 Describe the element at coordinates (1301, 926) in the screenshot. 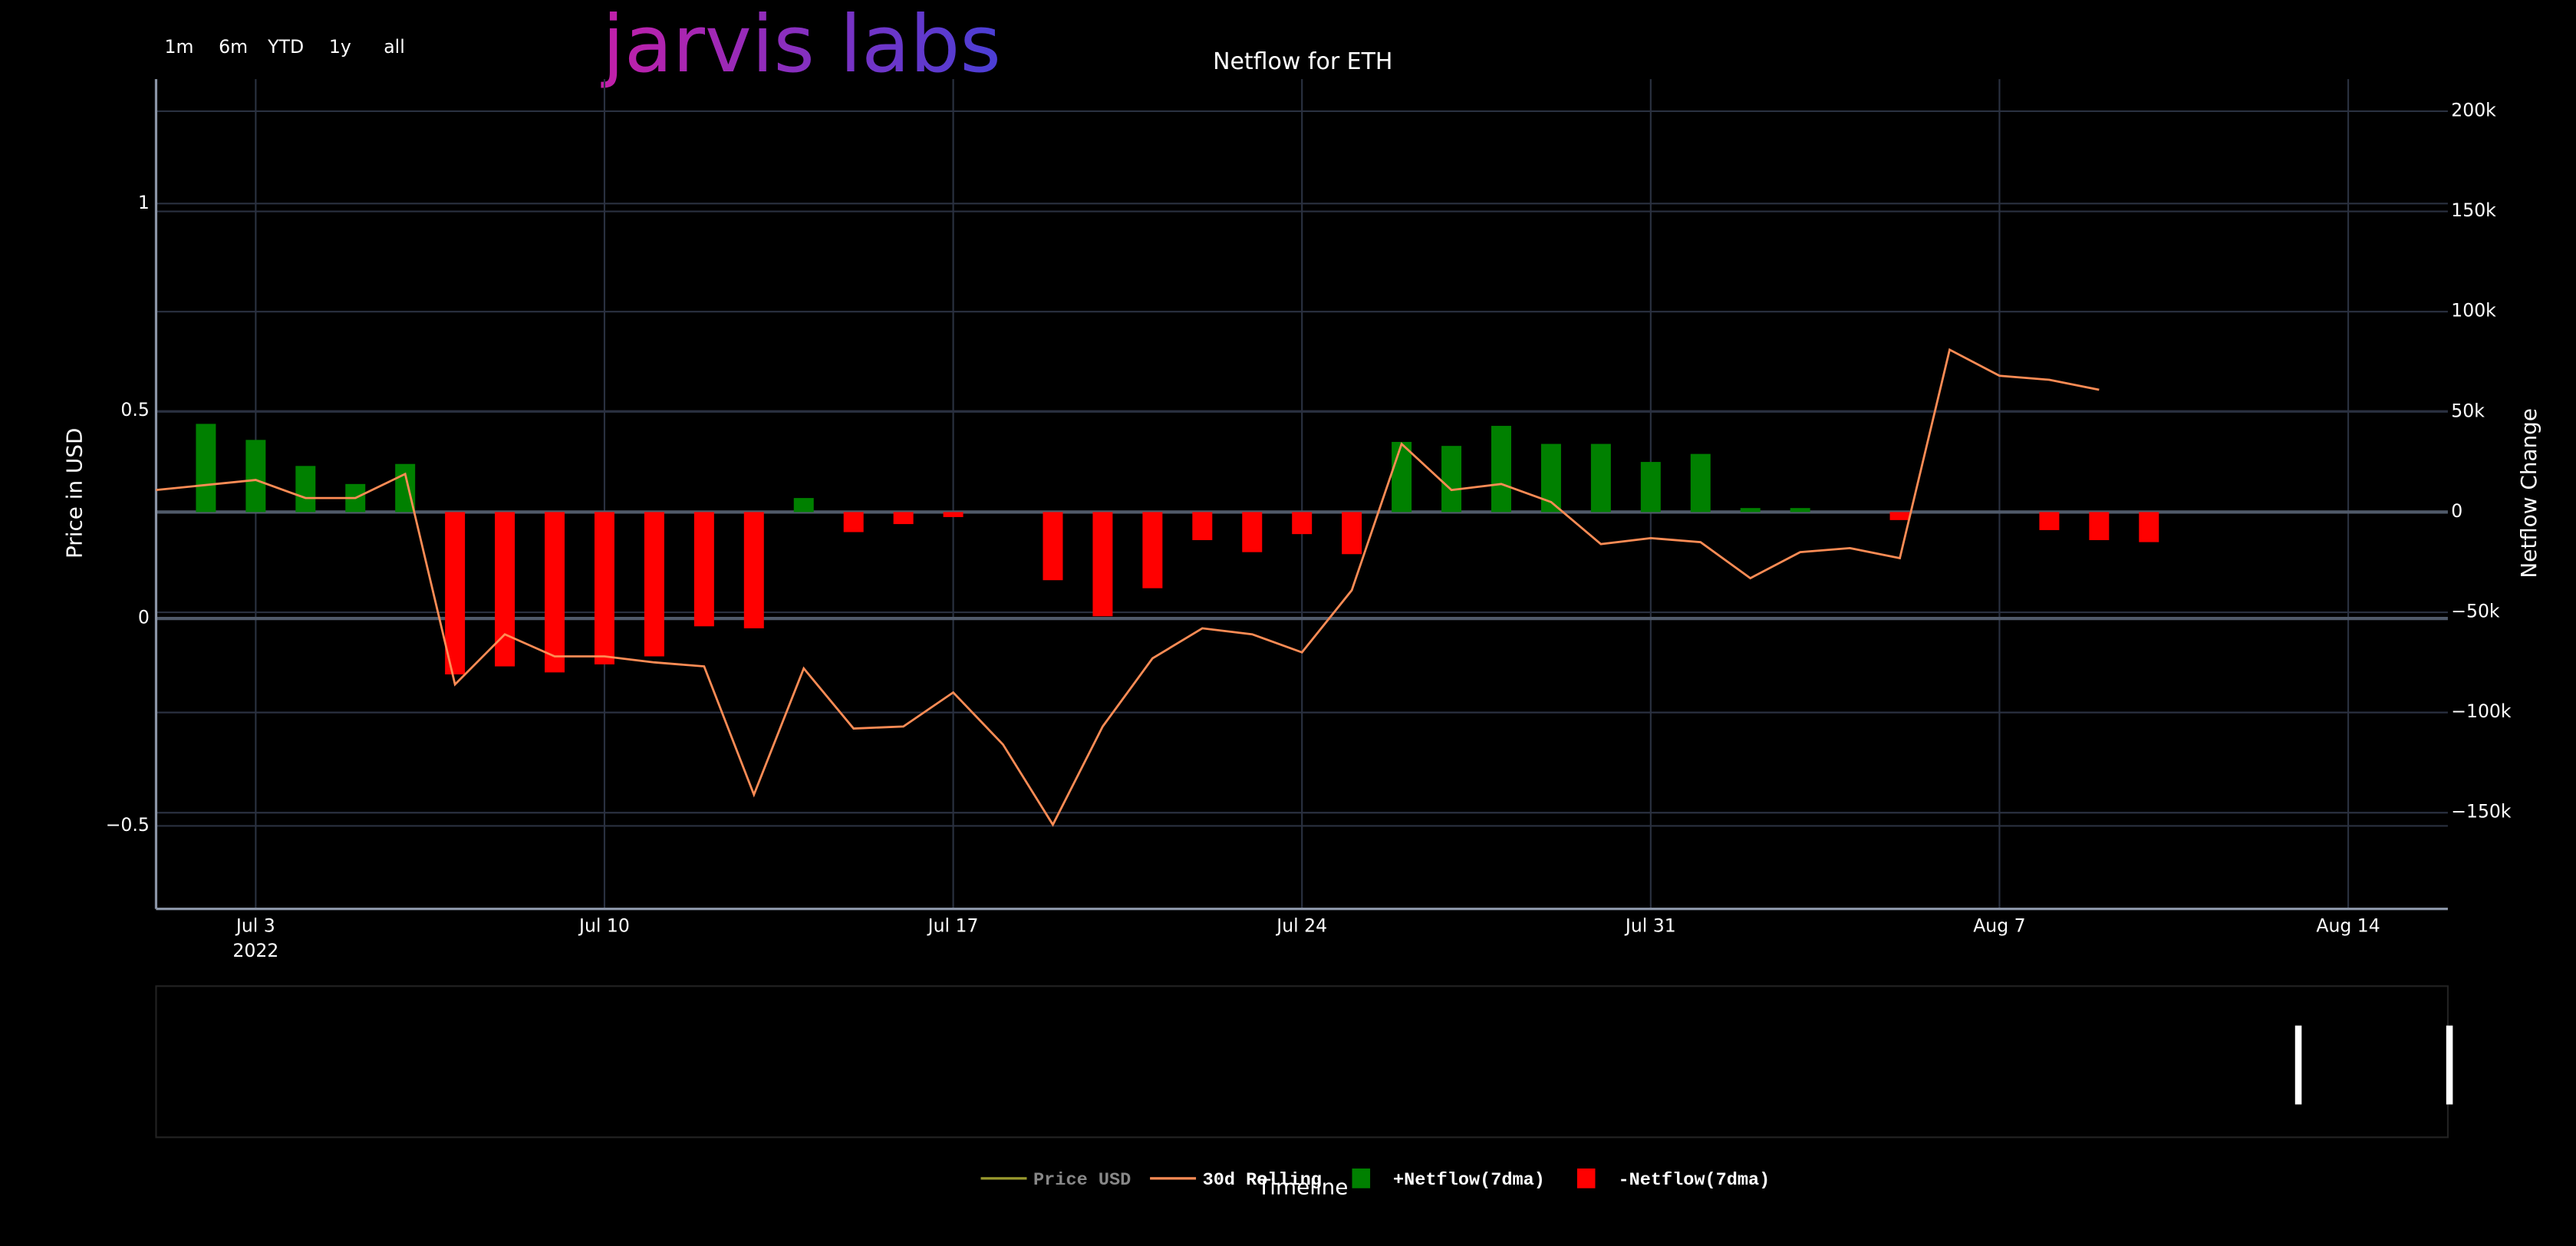

I see `x-tick-label: Jul 24` at that location.